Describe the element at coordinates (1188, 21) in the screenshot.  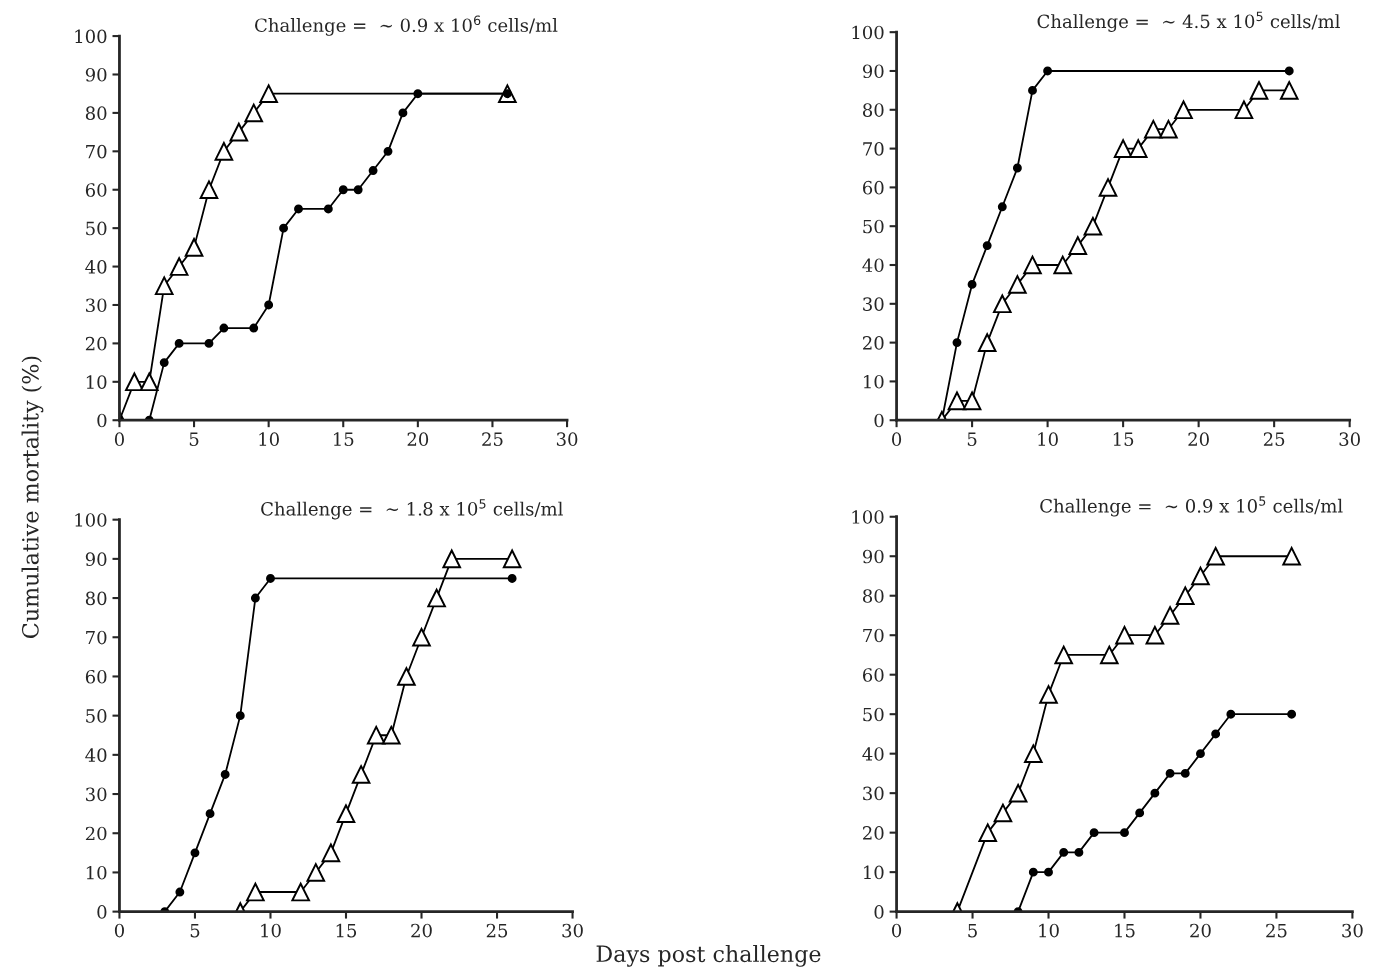
I see `chart-title: Challenge = ∼ 4.5 x 10$^{5}$ cells/ml` at that location.